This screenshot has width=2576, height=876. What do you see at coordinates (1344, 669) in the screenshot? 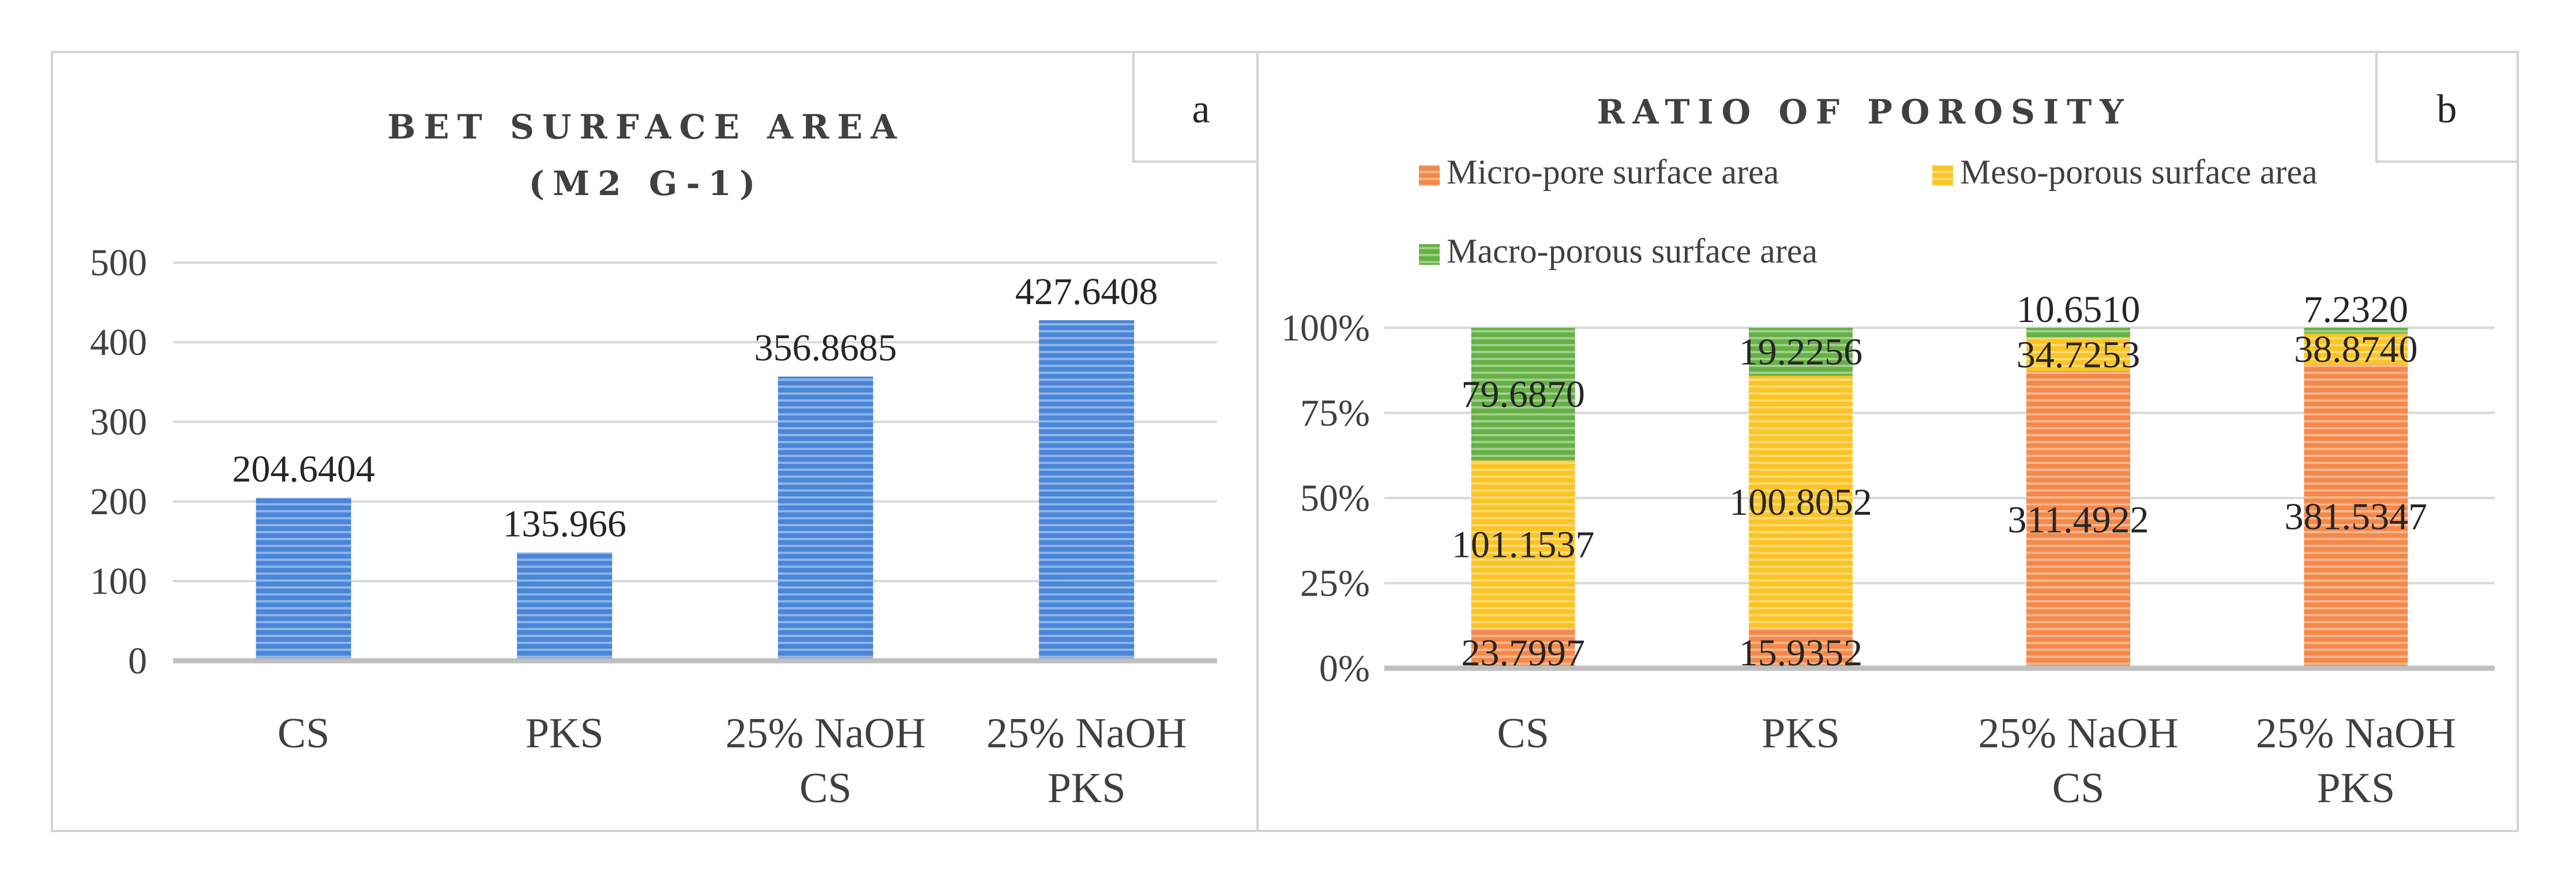
I see `chart-b-y-tick-label: 0%` at bounding box center [1344, 669].